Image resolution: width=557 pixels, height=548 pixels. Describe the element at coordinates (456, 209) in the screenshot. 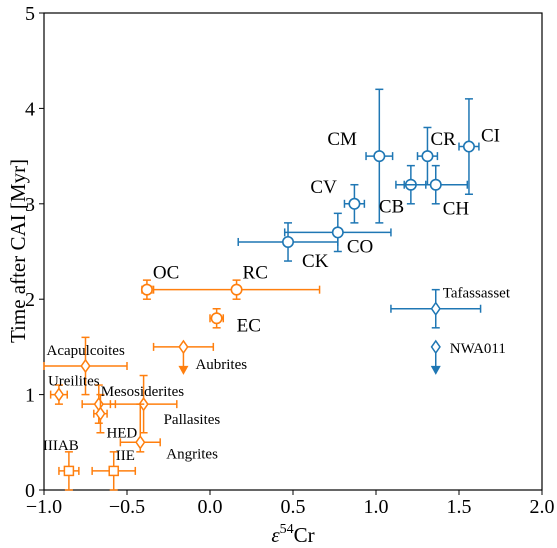

I see `point-label-ch: CH` at that location.